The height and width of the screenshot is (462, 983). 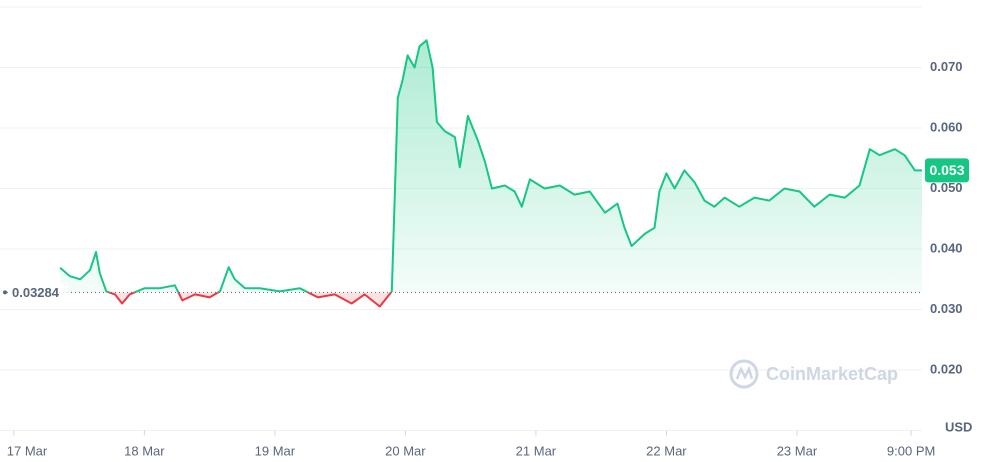 I want to click on x-tick-label: 20 Mar, so click(x=405, y=450).